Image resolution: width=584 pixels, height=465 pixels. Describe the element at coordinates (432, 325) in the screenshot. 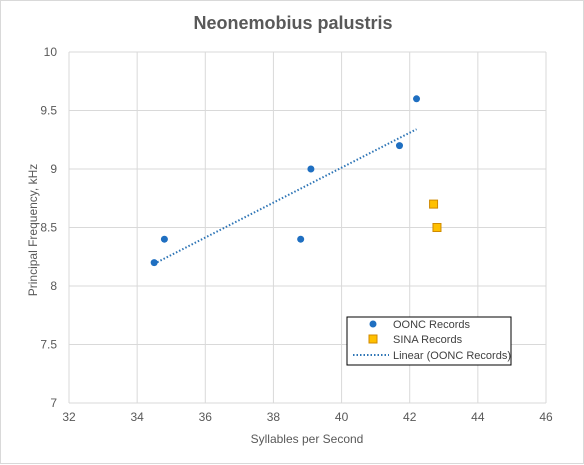

I see `legend-oonc-label: OONC Records` at that location.